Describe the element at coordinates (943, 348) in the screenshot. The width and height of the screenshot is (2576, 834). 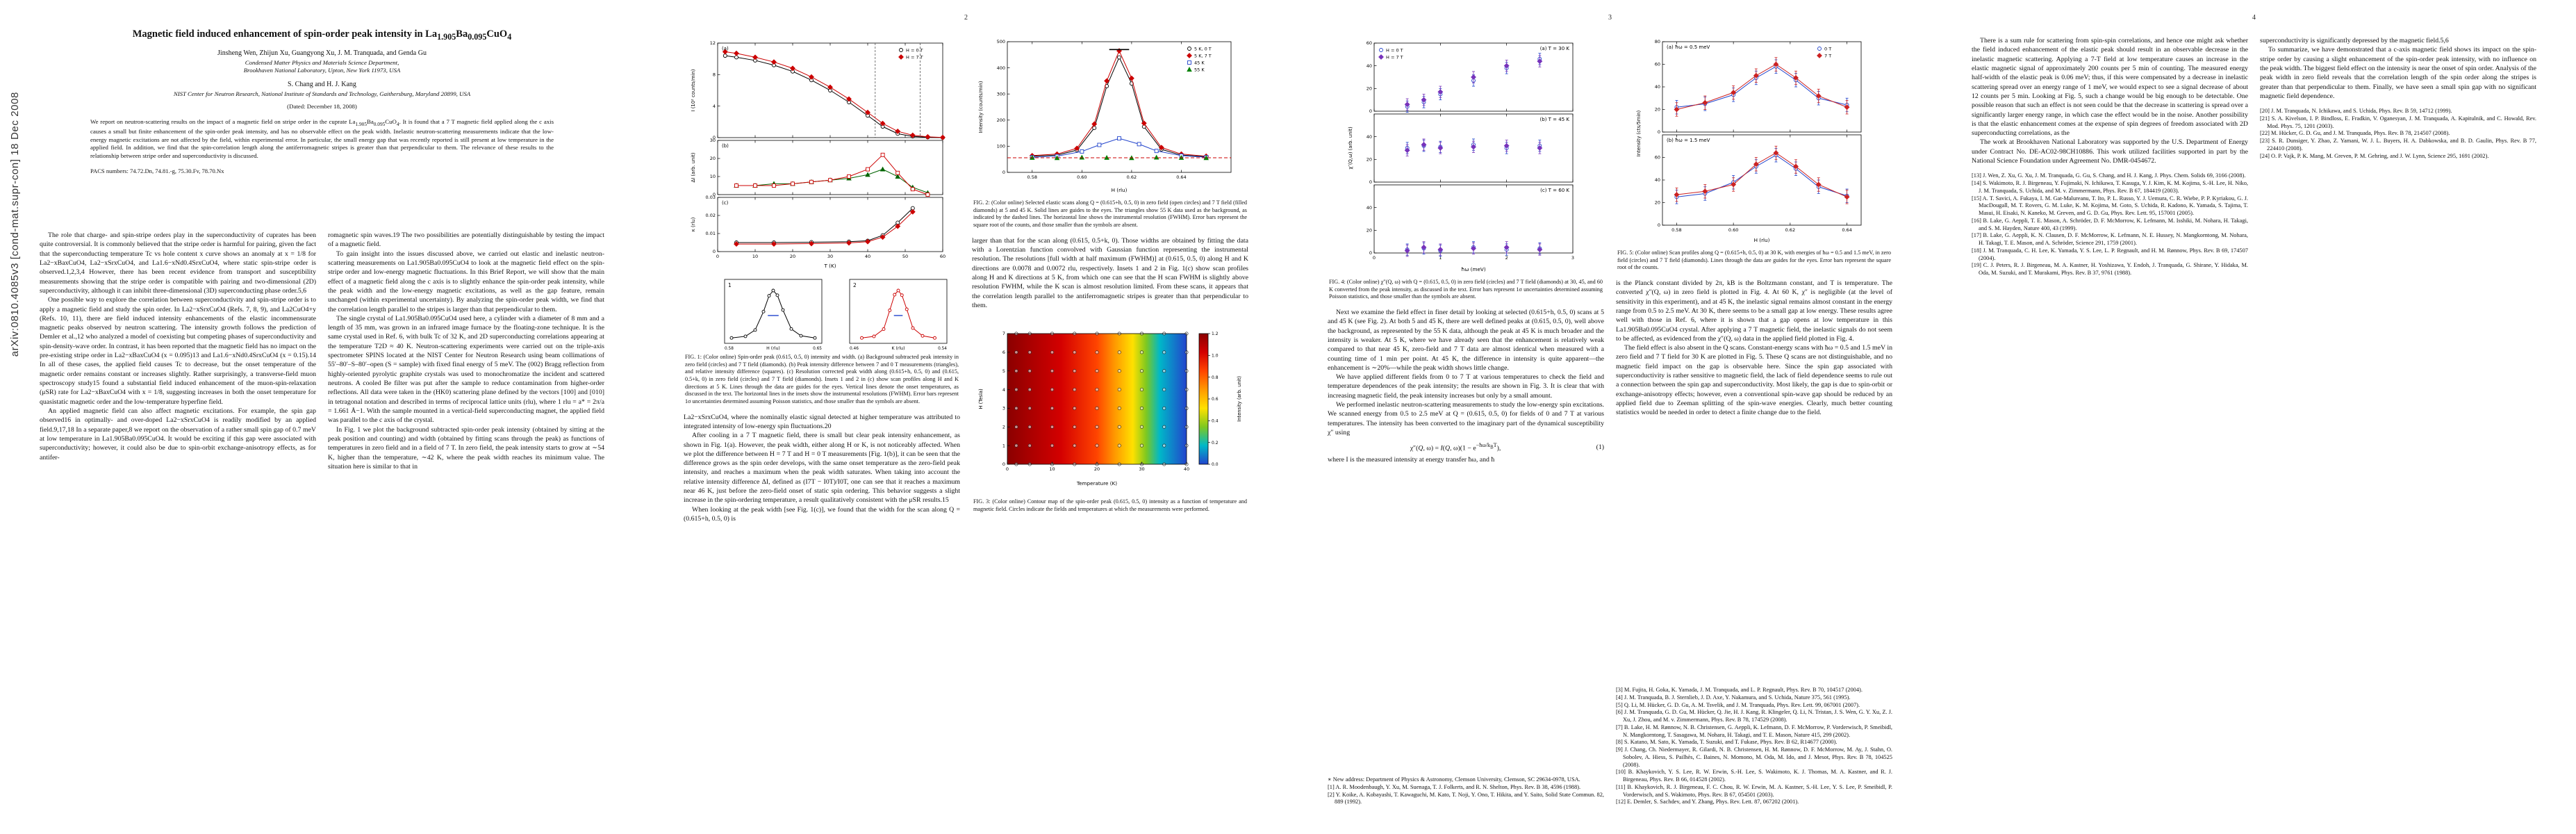
I see `svg-text: 0.54` at that location.